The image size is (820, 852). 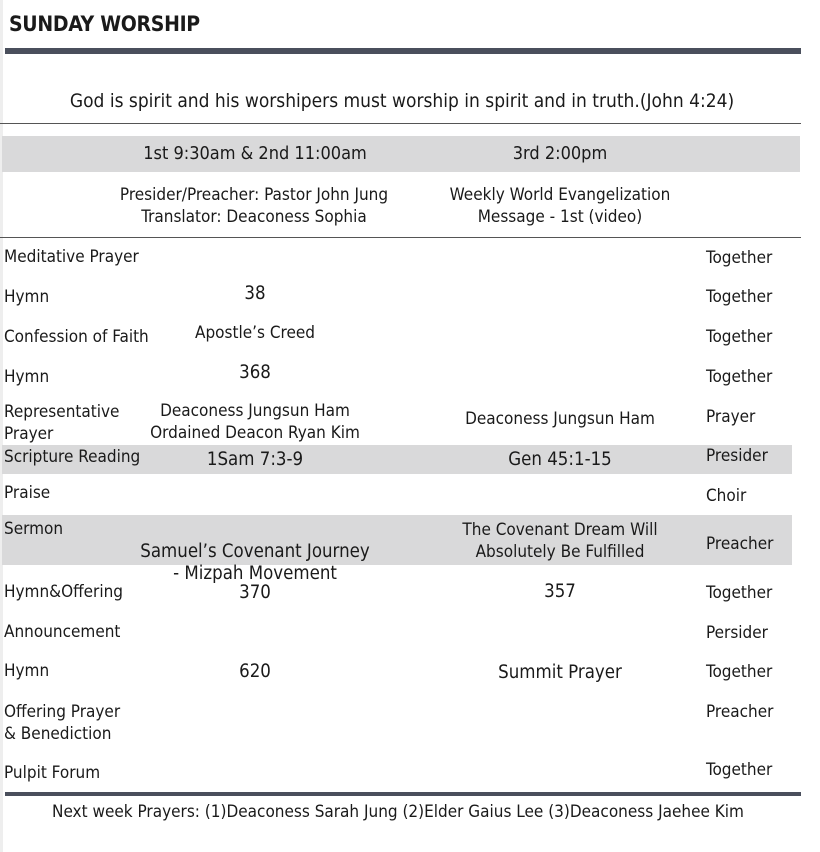 What do you see at coordinates (255, 459) in the screenshot?
I see `first-service-cell: 1Sam 7:3-9` at bounding box center [255, 459].